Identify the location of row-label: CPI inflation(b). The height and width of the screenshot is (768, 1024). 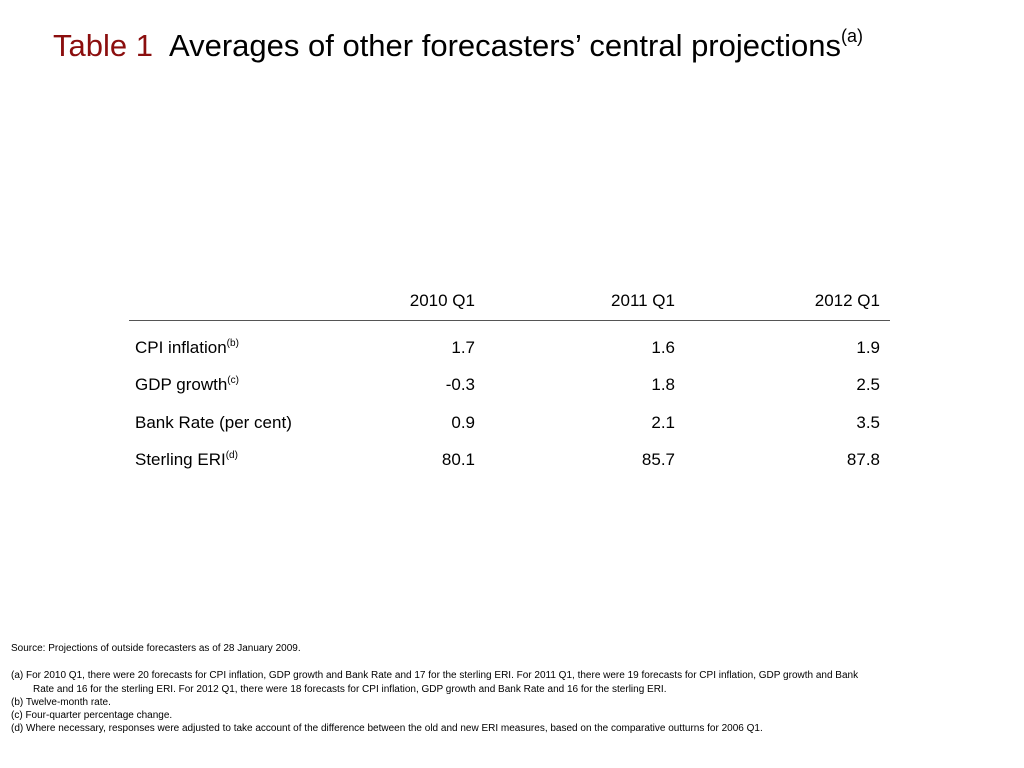
(187, 347).